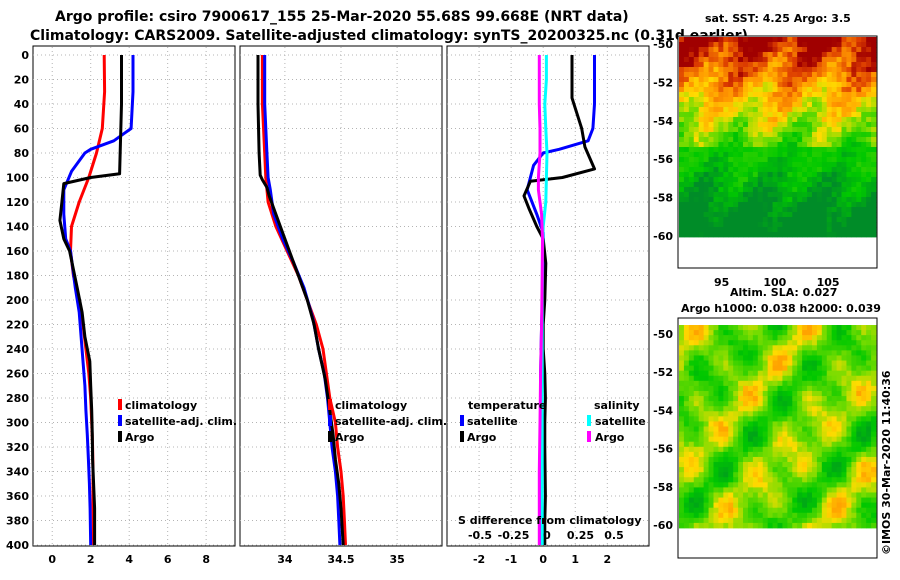 The width and height of the screenshot is (900, 580). What do you see at coordinates (17, 545) in the screenshot?
I see `depth-tick-label: 400` at bounding box center [17, 545].